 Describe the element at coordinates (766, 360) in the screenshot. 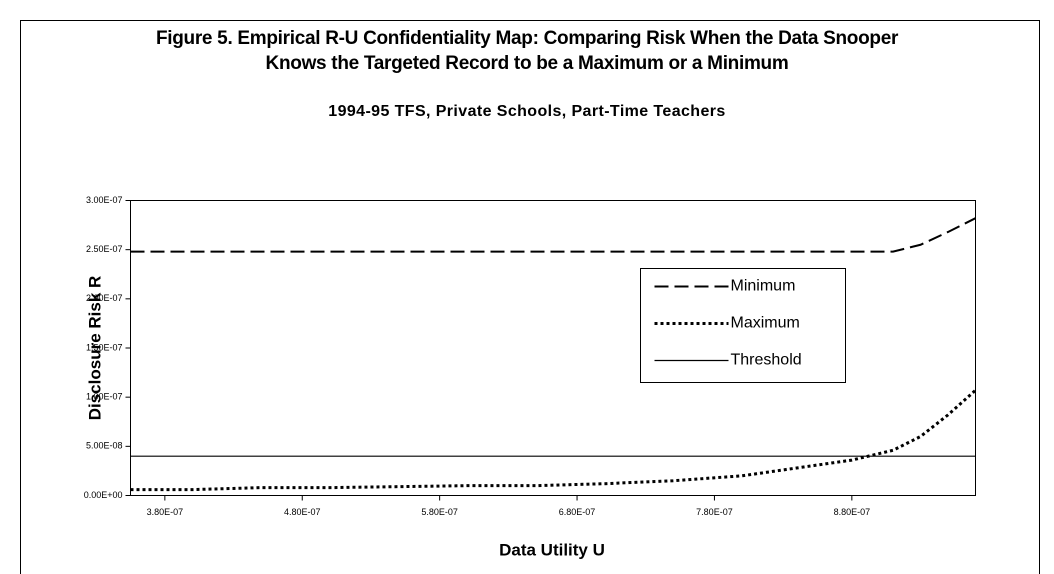

I see `legend-label: Threshold` at that location.